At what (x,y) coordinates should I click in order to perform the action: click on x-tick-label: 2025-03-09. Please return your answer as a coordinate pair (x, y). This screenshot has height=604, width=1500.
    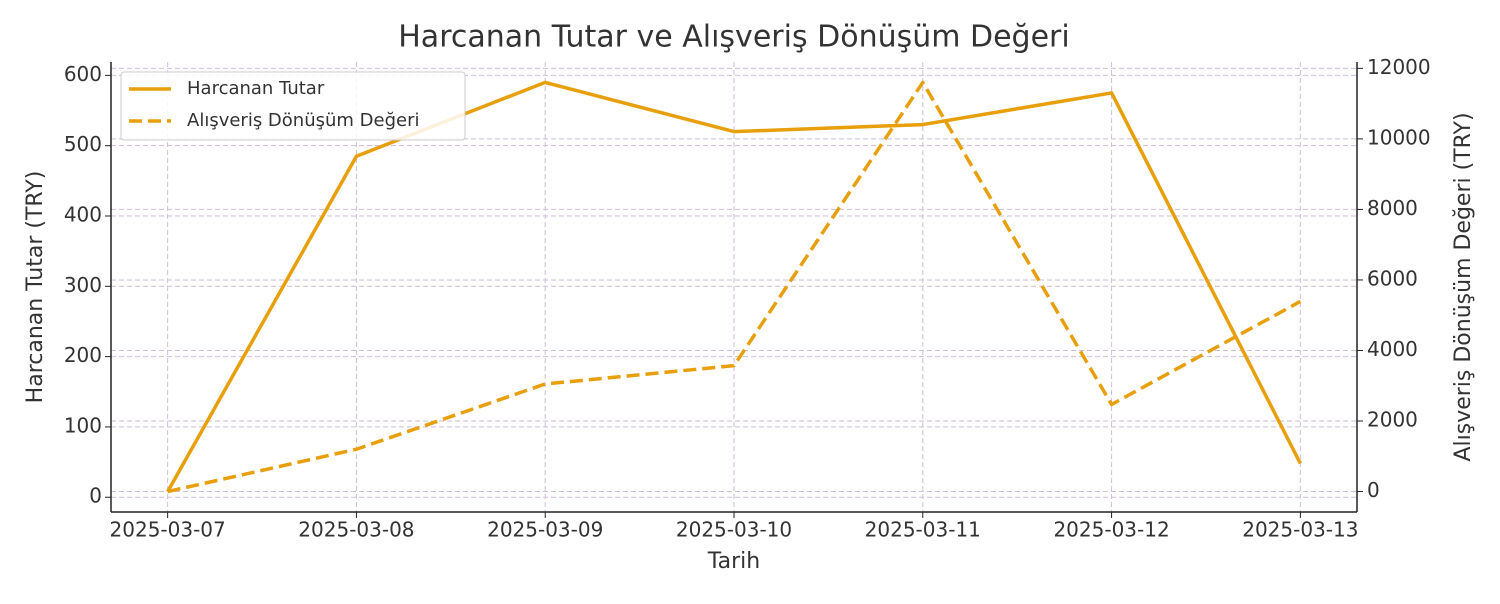
    Looking at the image, I should click on (545, 530).